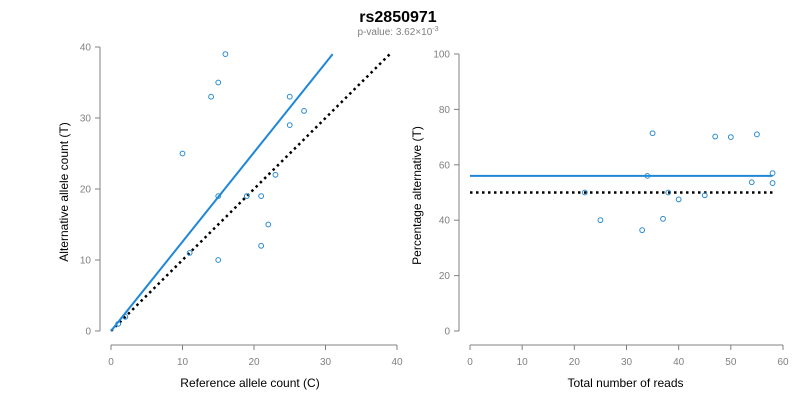  I want to click on p-value-label: p-value: 3.62×10, so click(394, 32).